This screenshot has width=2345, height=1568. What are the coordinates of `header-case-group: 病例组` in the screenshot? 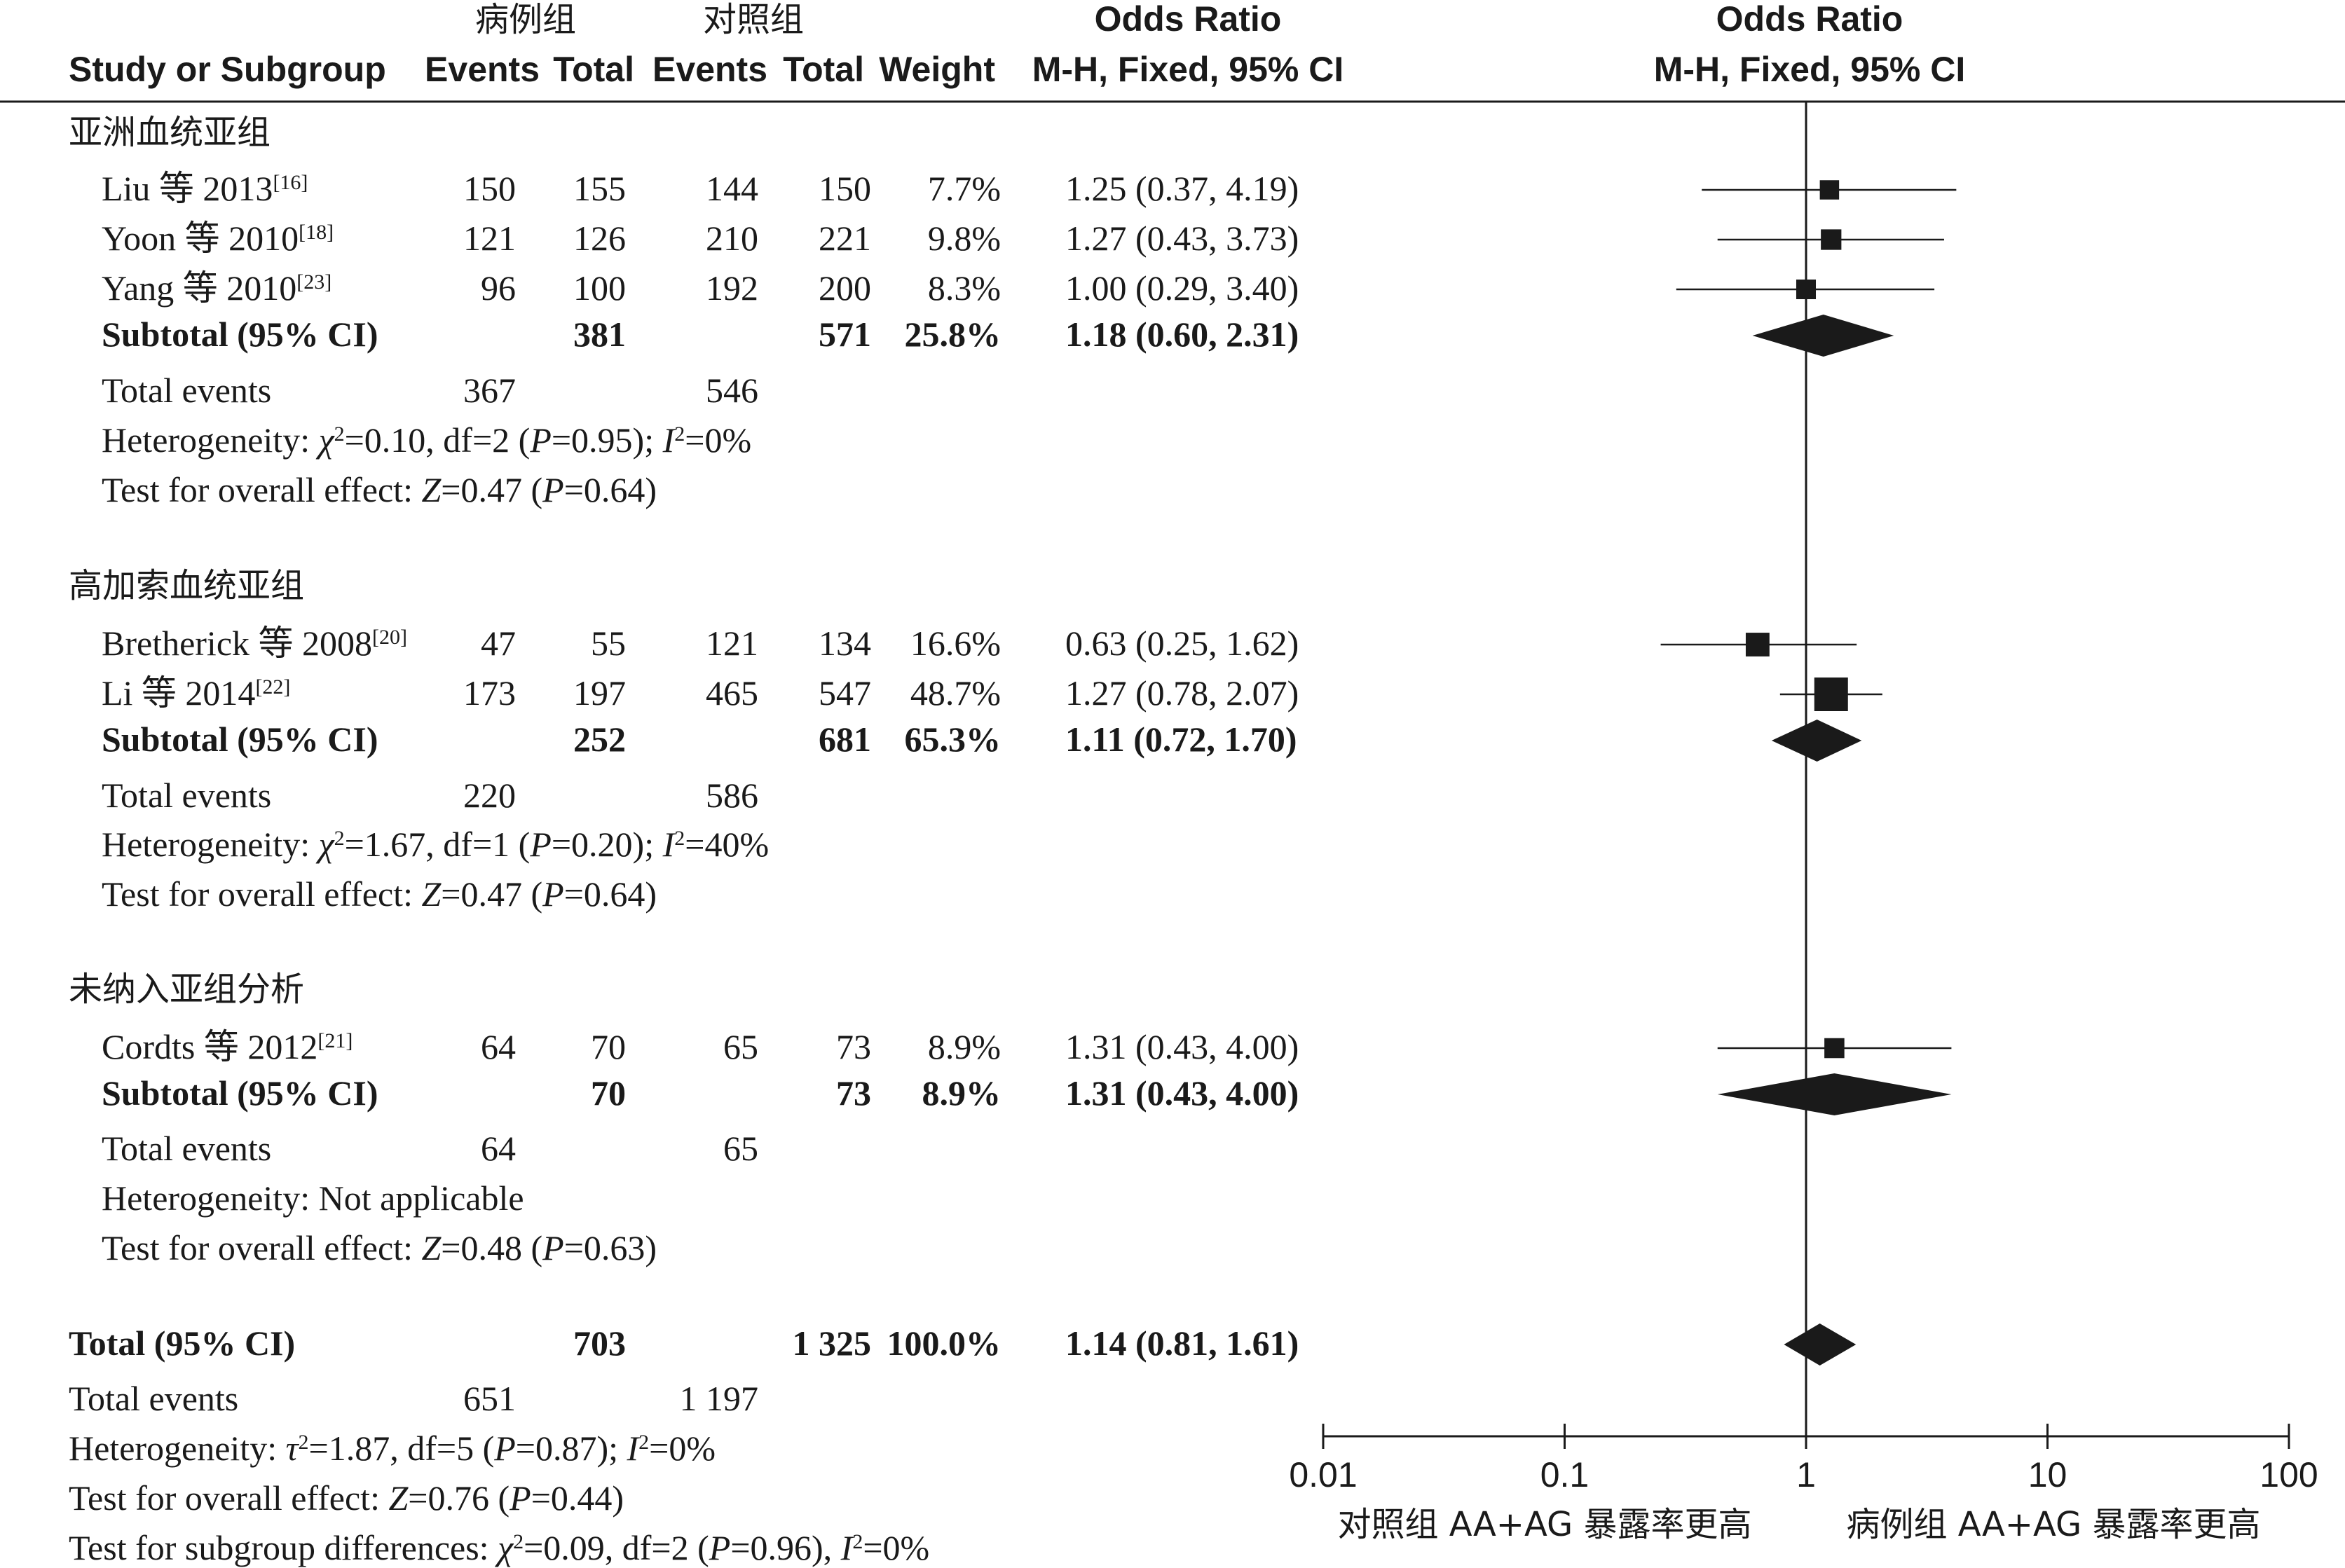 It's located at (525, 19).